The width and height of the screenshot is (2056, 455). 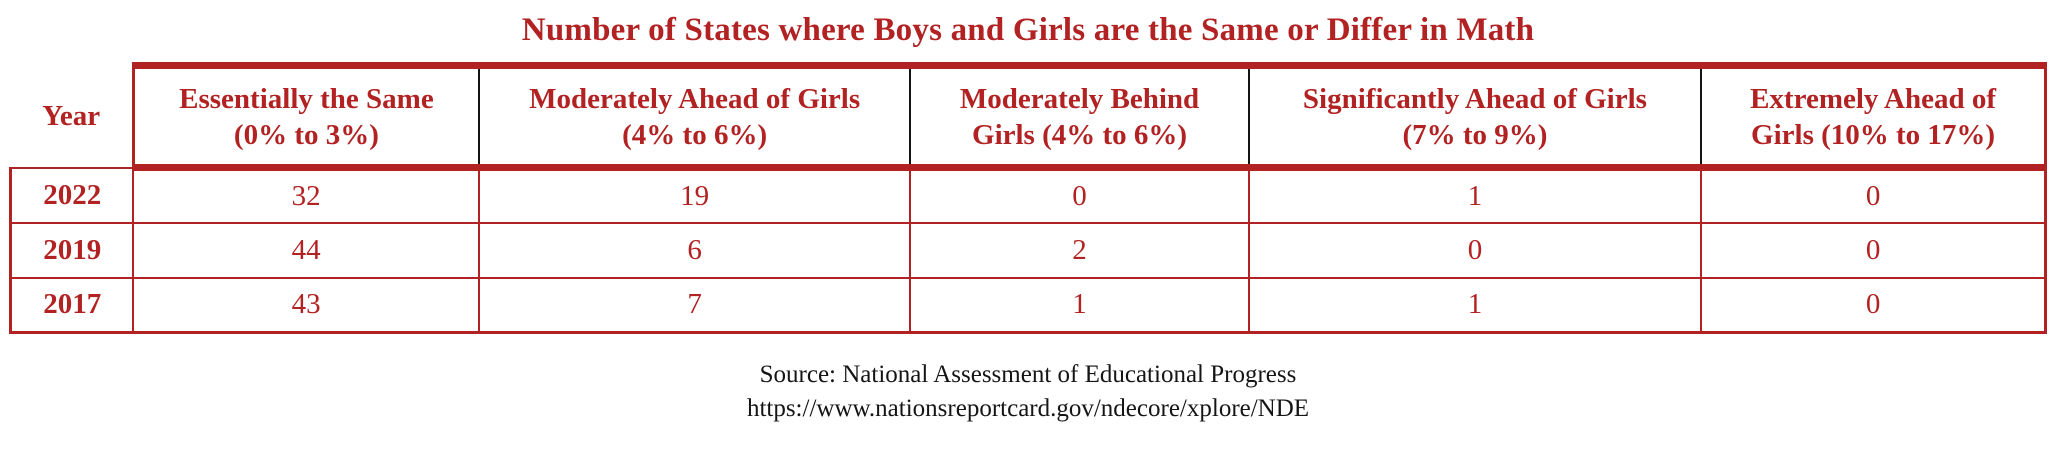 I want to click on header-line-1: Significantly Ahead of Girls, so click(x=1474, y=98).